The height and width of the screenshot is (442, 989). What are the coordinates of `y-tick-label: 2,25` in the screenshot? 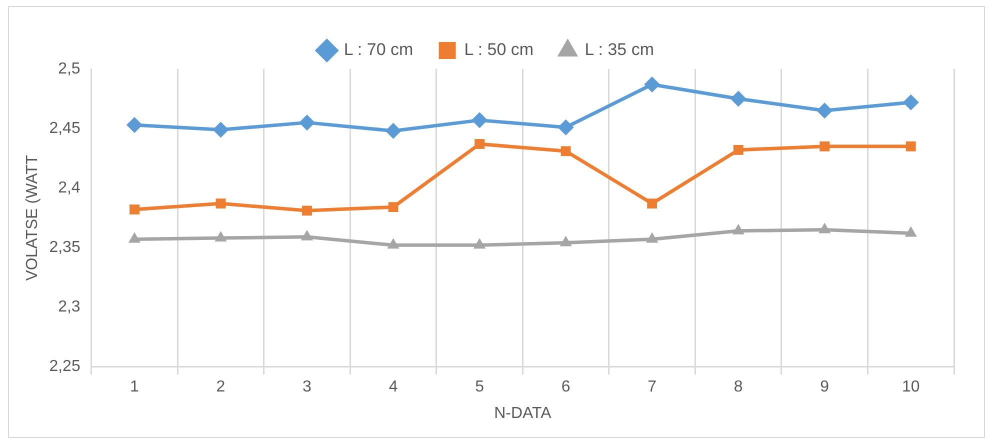 It's located at (64, 367).